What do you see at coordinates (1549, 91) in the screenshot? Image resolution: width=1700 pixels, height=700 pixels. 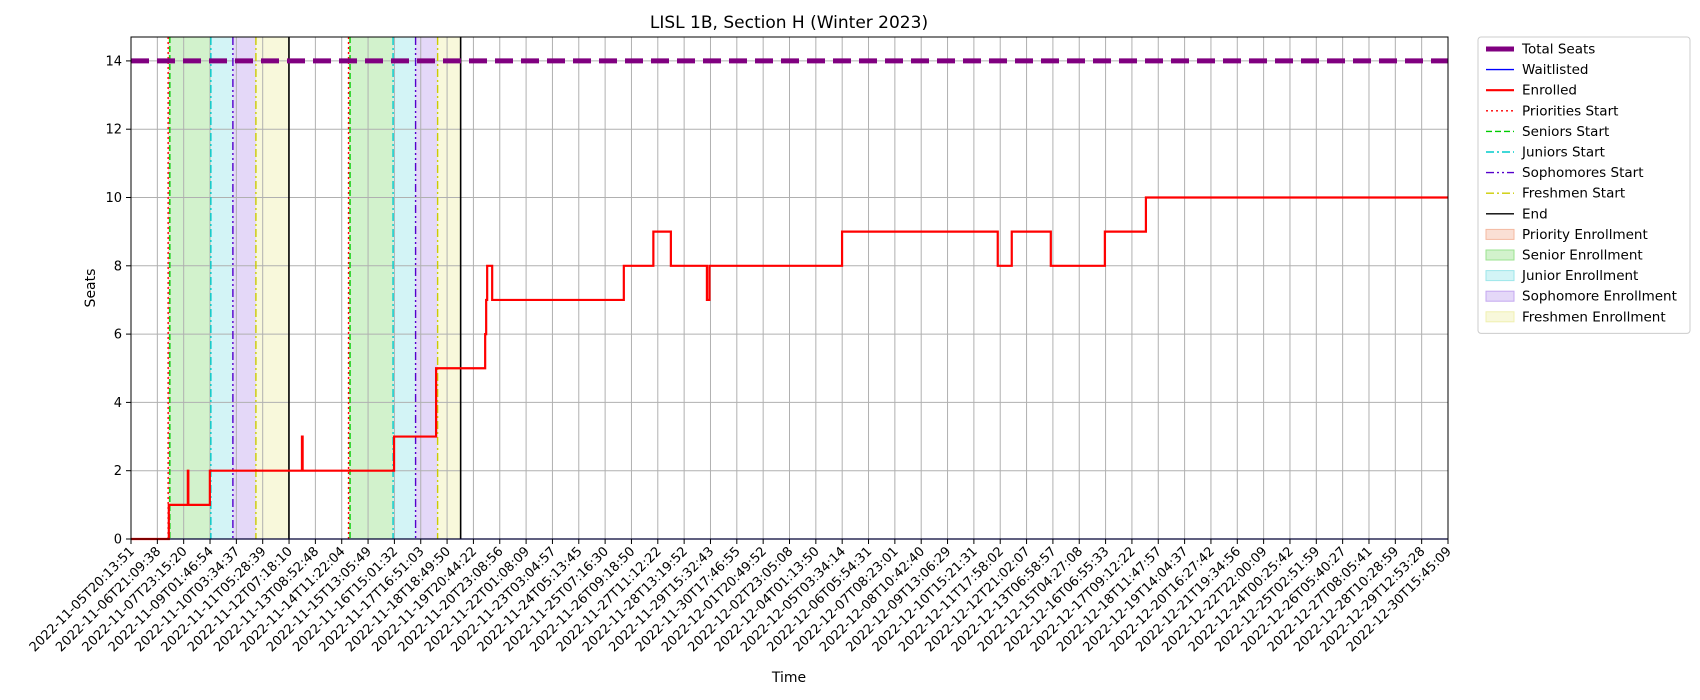 I see `legend-label-enrolled: Enrolled` at bounding box center [1549, 91].